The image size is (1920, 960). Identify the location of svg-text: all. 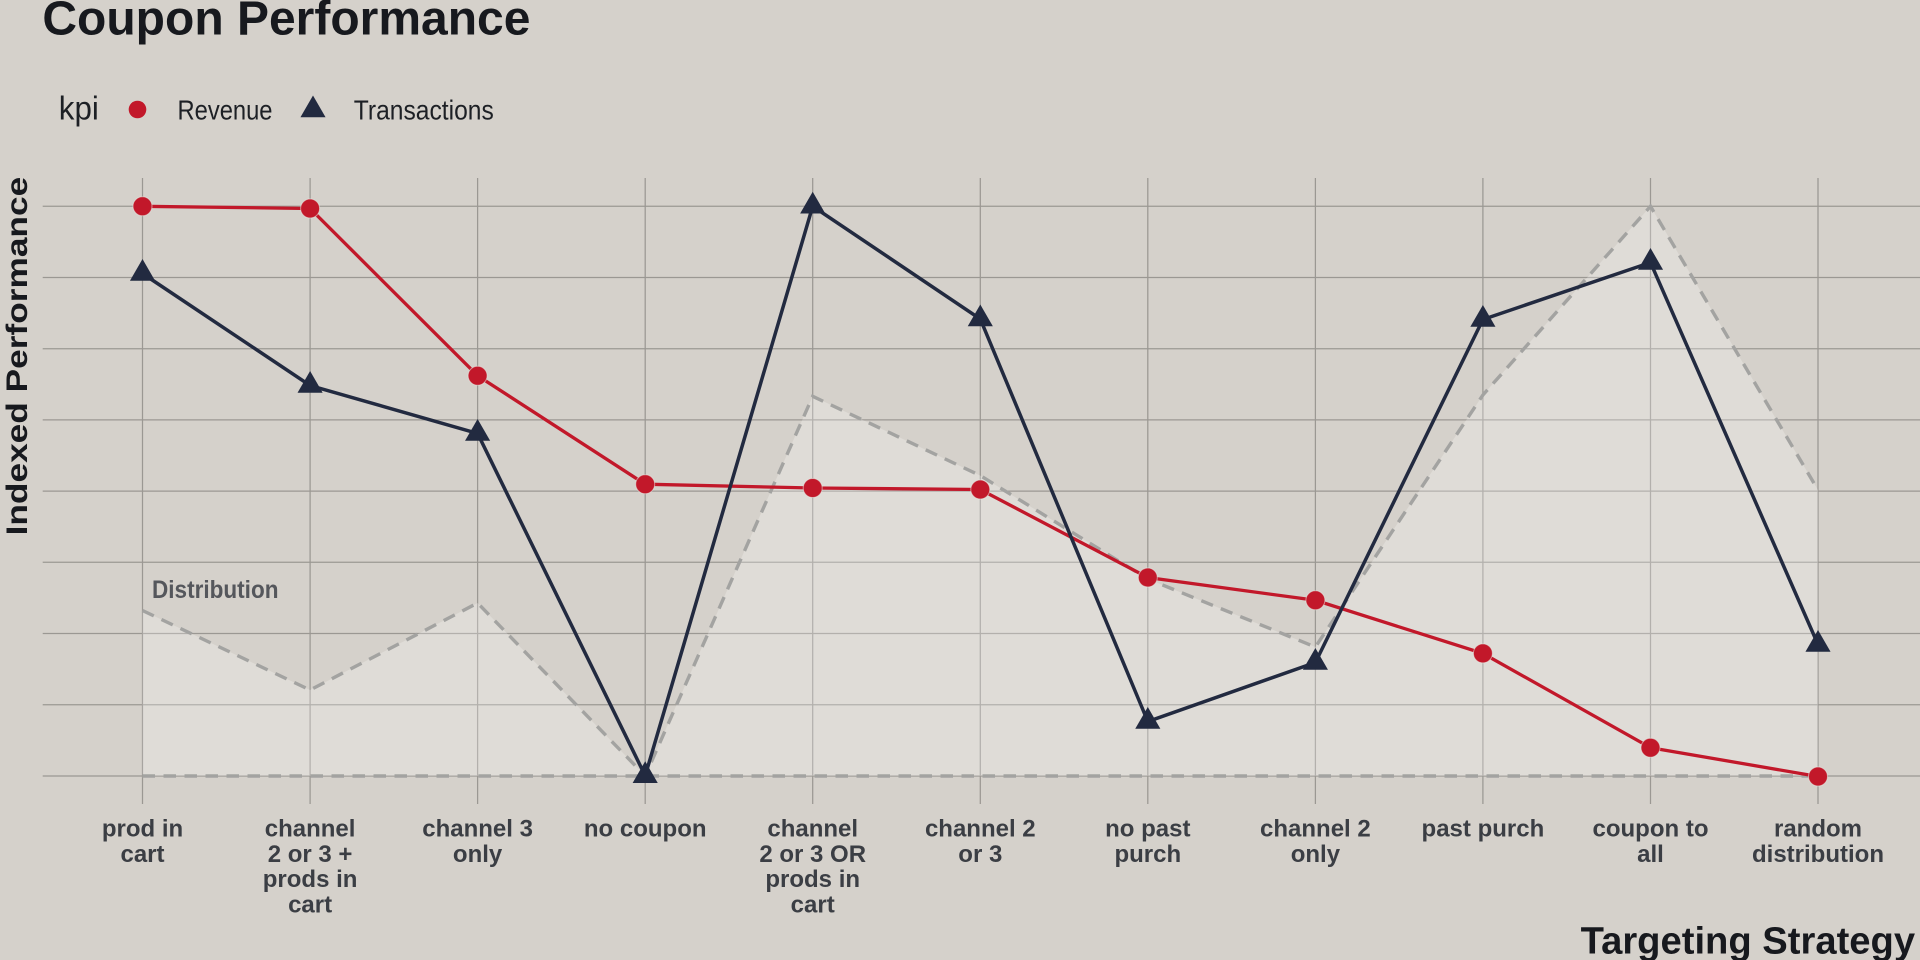
(1650, 854).